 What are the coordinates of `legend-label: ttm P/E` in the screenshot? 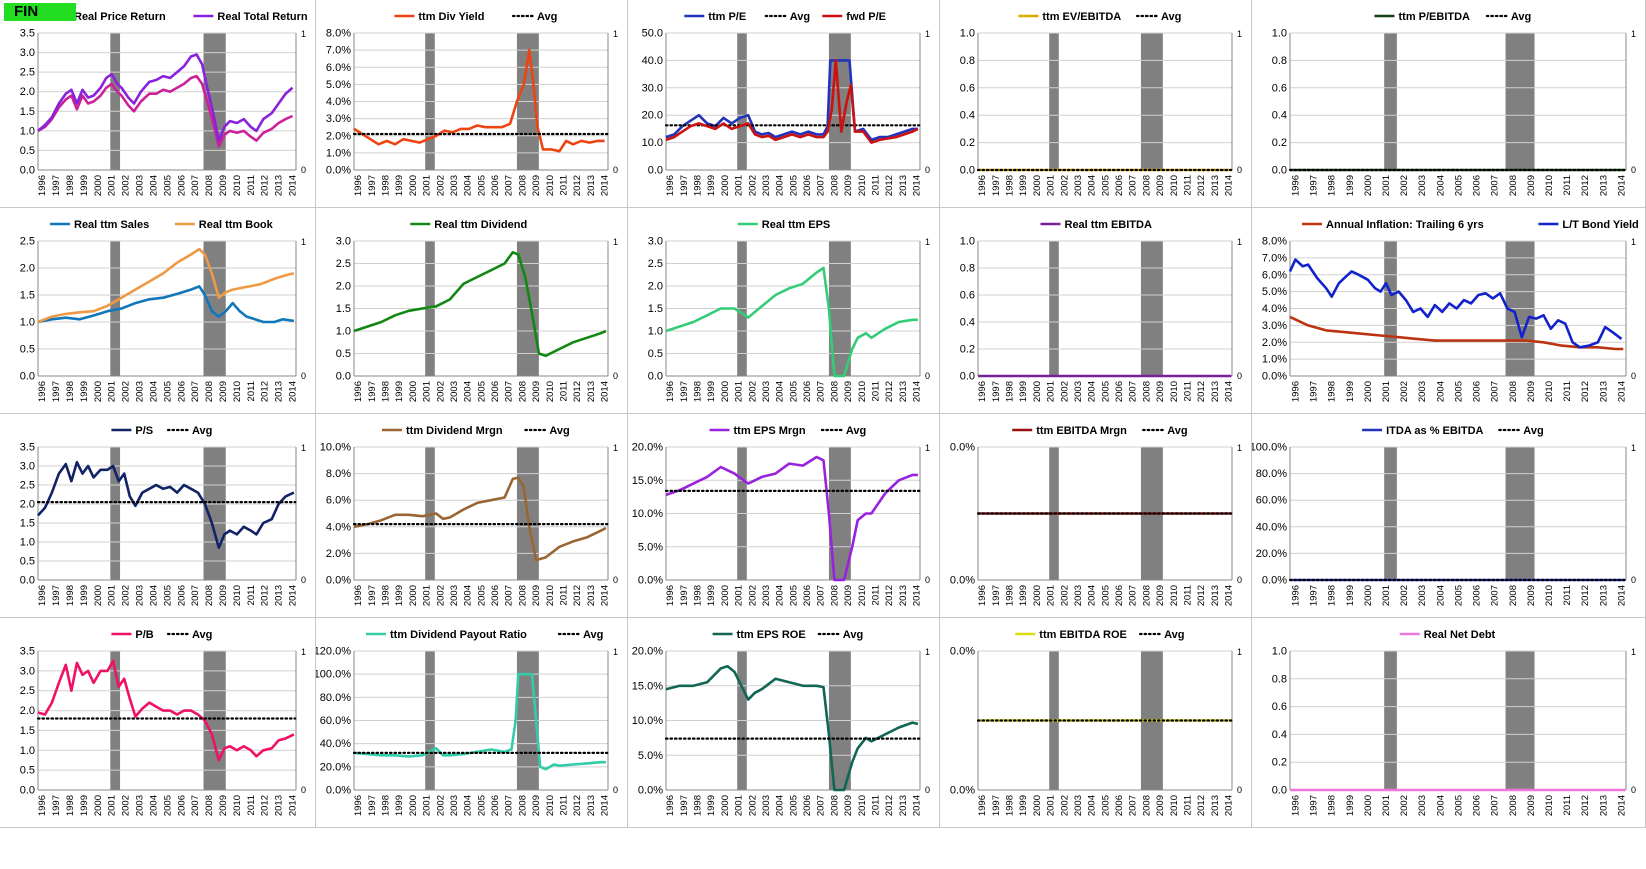 It's located at (727, 17).